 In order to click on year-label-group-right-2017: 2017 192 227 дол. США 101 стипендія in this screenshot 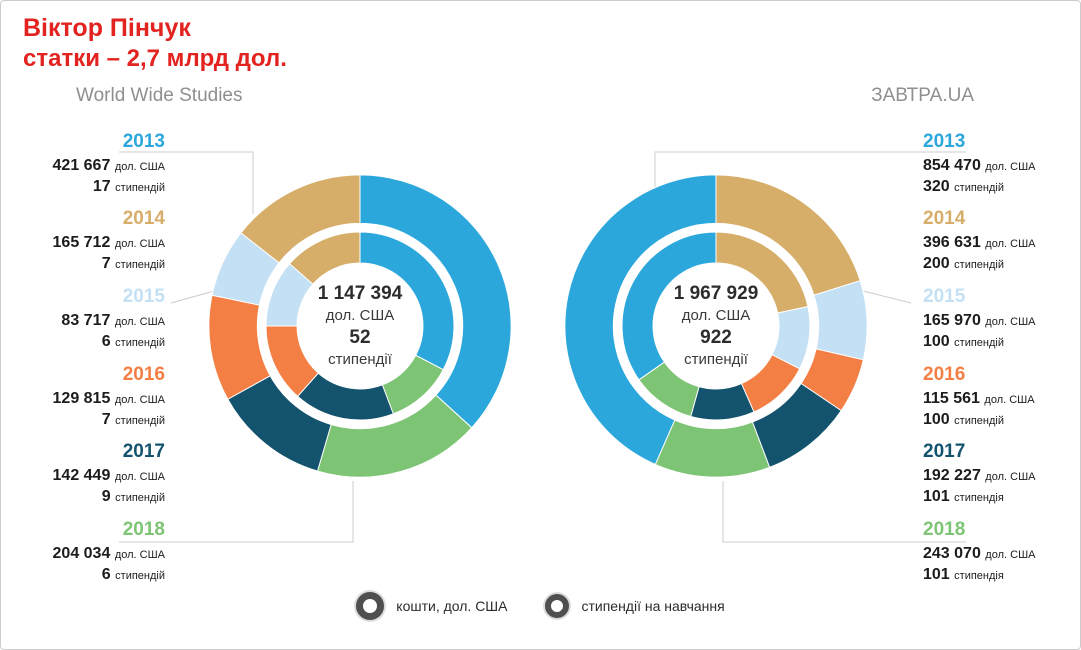, I will do `click(998, 474)`.